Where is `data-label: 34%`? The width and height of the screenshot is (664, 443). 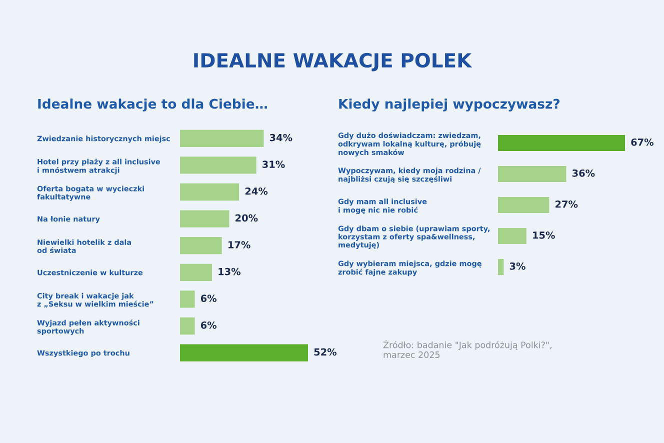 data-label: 34% is located at coordinates (281, 138).